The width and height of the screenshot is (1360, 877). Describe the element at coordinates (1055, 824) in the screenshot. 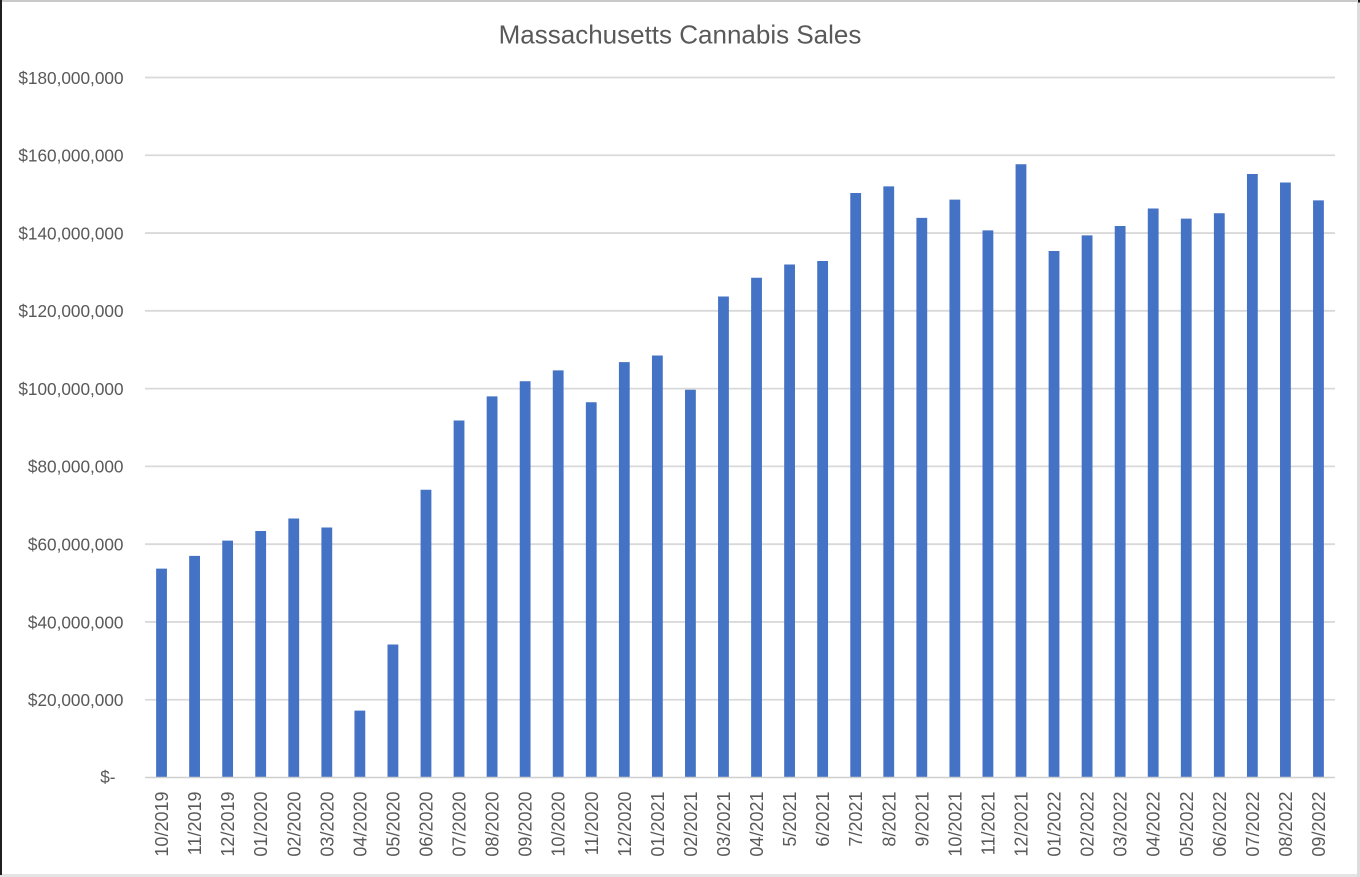

I see `svg-text: 01/2022` at that location.